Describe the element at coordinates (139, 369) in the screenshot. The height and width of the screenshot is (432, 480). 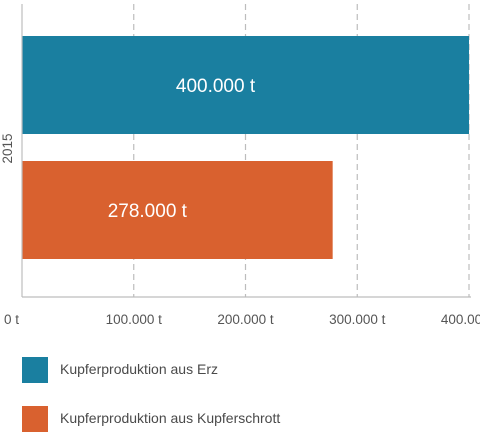
I see `legend-label-erz: Kupferproduktion aus Erz` at that location.